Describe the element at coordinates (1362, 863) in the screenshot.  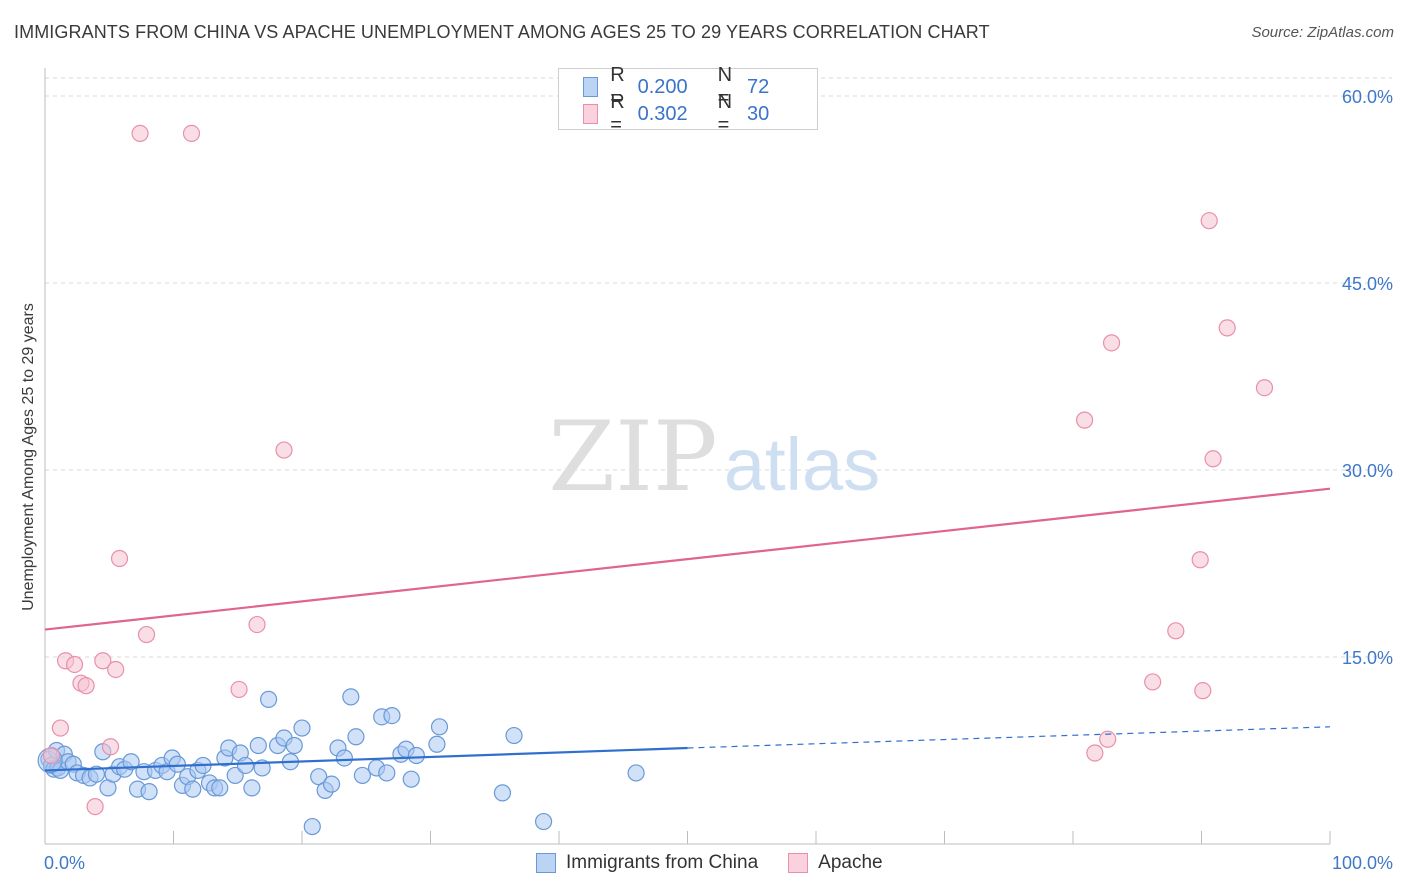
I see `x-tick-label-max: 100.0%` at that location.